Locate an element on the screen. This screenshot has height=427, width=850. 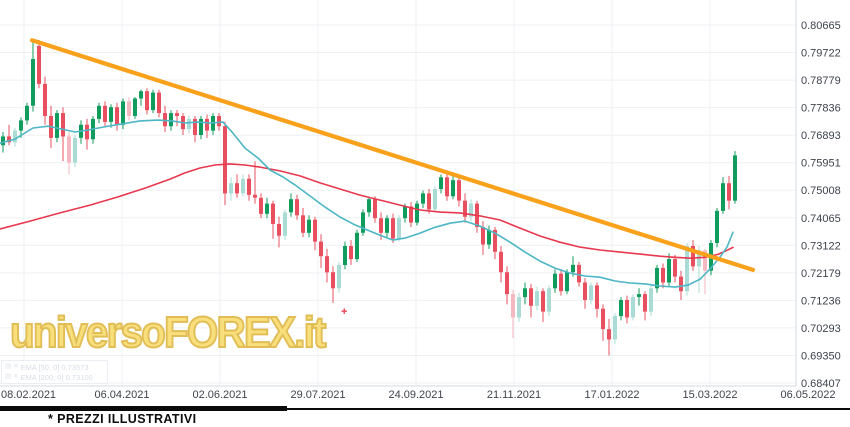
y-tick-label: 0.73122 is located at coordinates (821, 246).